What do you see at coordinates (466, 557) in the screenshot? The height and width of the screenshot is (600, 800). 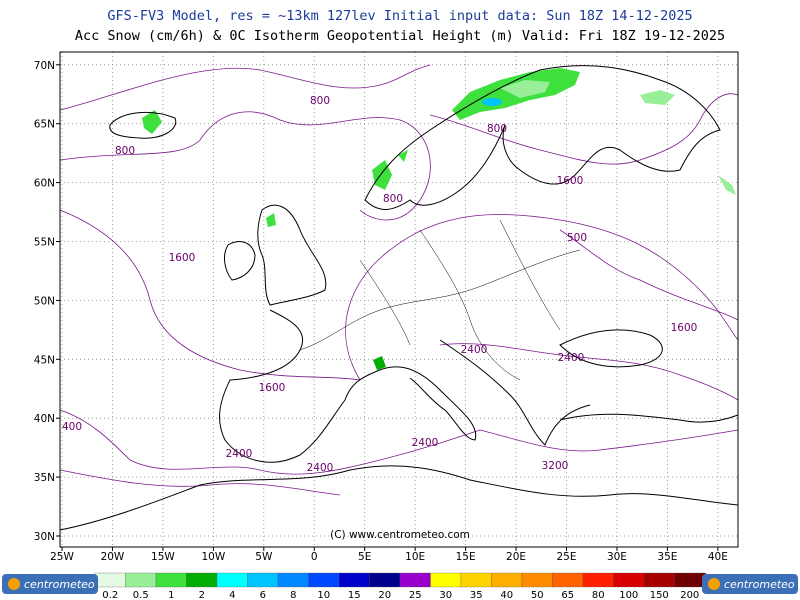 I see `lon-tick-label: 15E` at bounding box center [466, 557].